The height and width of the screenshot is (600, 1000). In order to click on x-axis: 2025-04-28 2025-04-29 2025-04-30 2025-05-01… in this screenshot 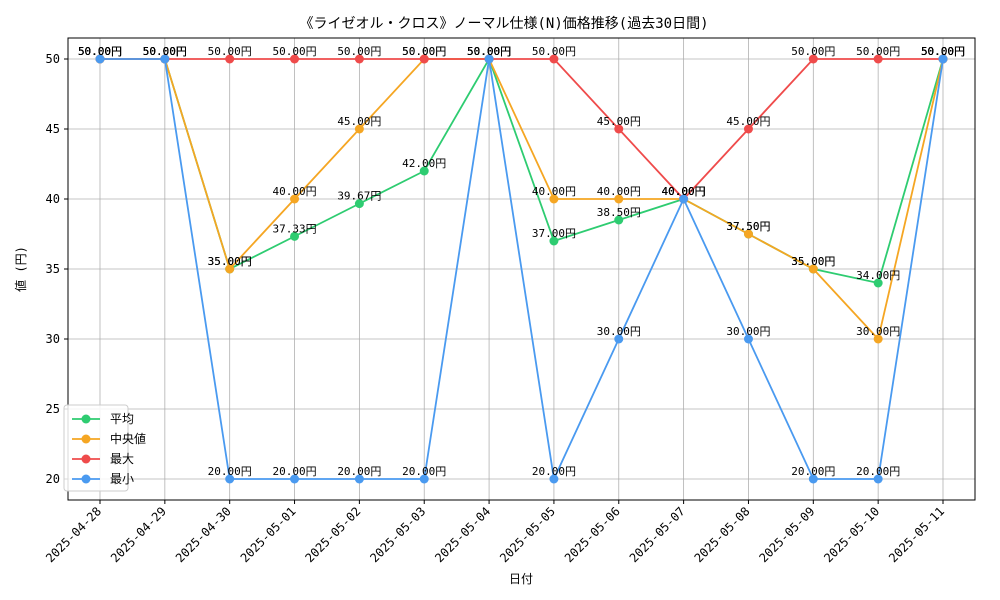, I will do `click(495, 532)`.